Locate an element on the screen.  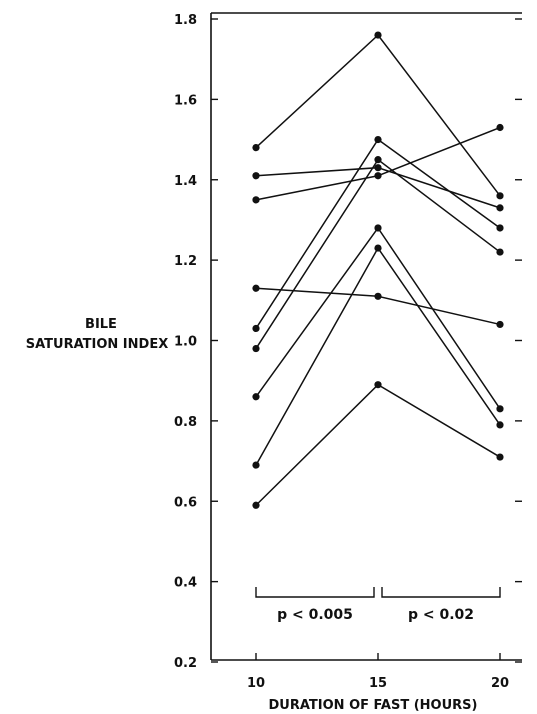
data-point-s7-x15 is located at coordinates (378, 228).